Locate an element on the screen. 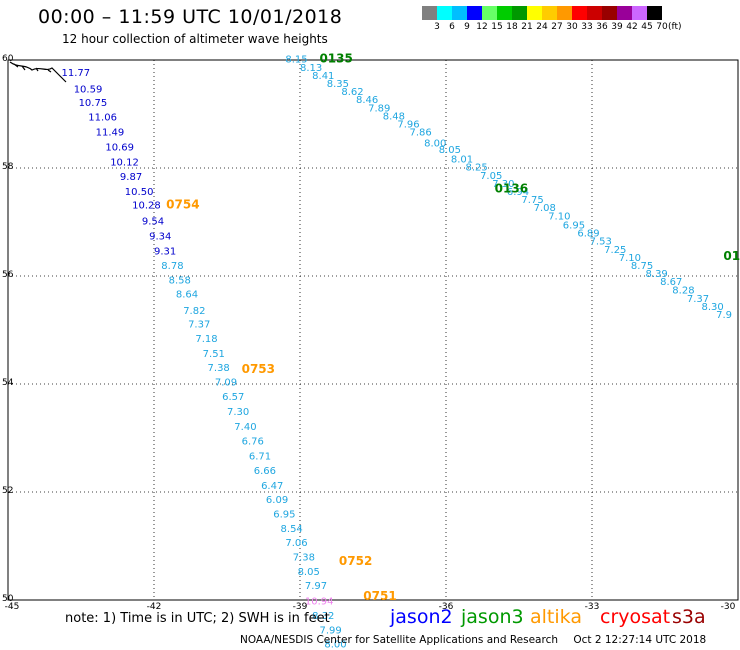 The height and width of the screenshot is (650, 740). wave-height-value: 11.49 is located at coordinates (110, 133).